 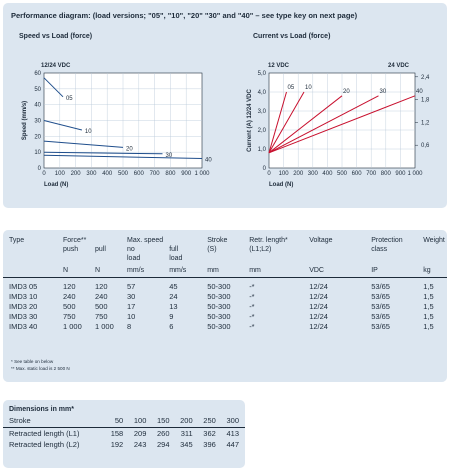 What do you see at coordinates (32, 361) in the screenshot?
I see `note-1: * See table on below` at bounding box center [32, 361].